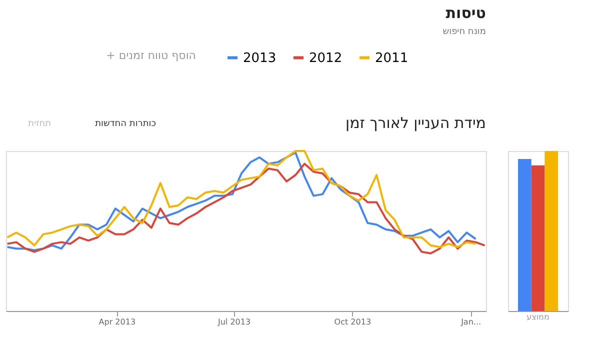  What do you see at coordinates (464, 32) in the screenshot?
I see `text: מונח חיפוש` at bounding box center [464, 32].